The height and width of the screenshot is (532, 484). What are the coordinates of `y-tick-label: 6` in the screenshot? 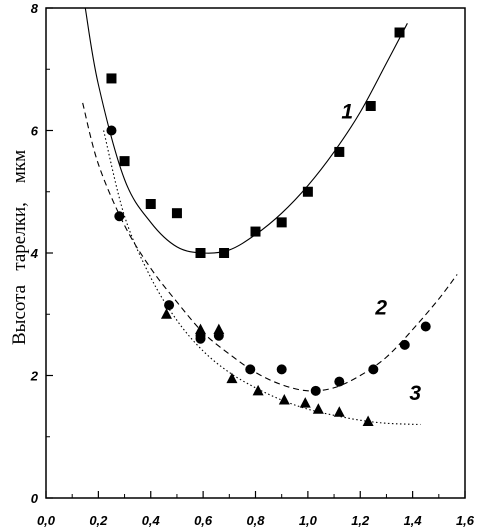 It's located at (35, 131).